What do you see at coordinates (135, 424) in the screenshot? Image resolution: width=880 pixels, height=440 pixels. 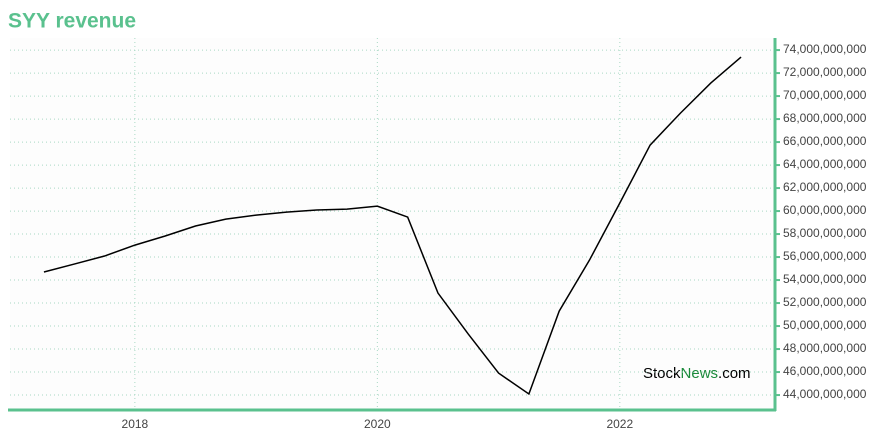 I see `x-tick-label: 2018` at bounding box center [135, 424].